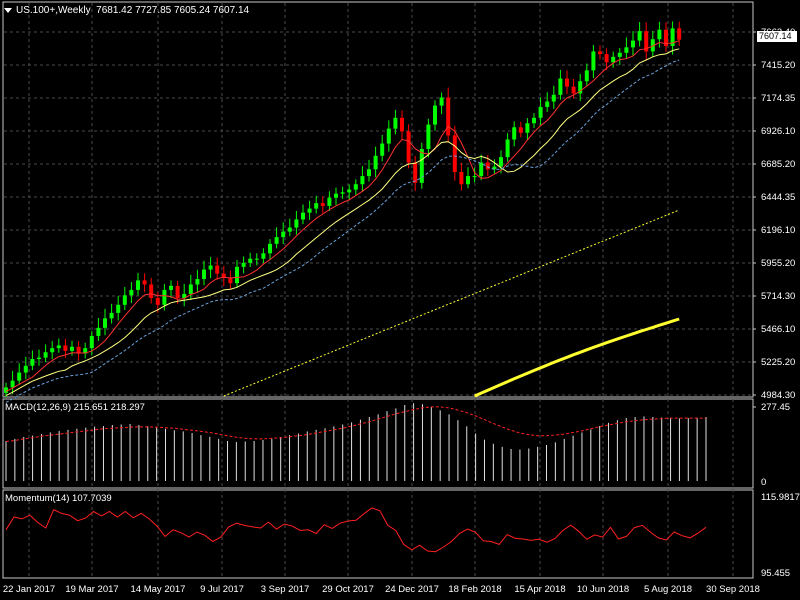  Describe the element at coordinates (222, 589) in the screenshot. I see `x-tick-label: 9 Jul 2017` at that location.